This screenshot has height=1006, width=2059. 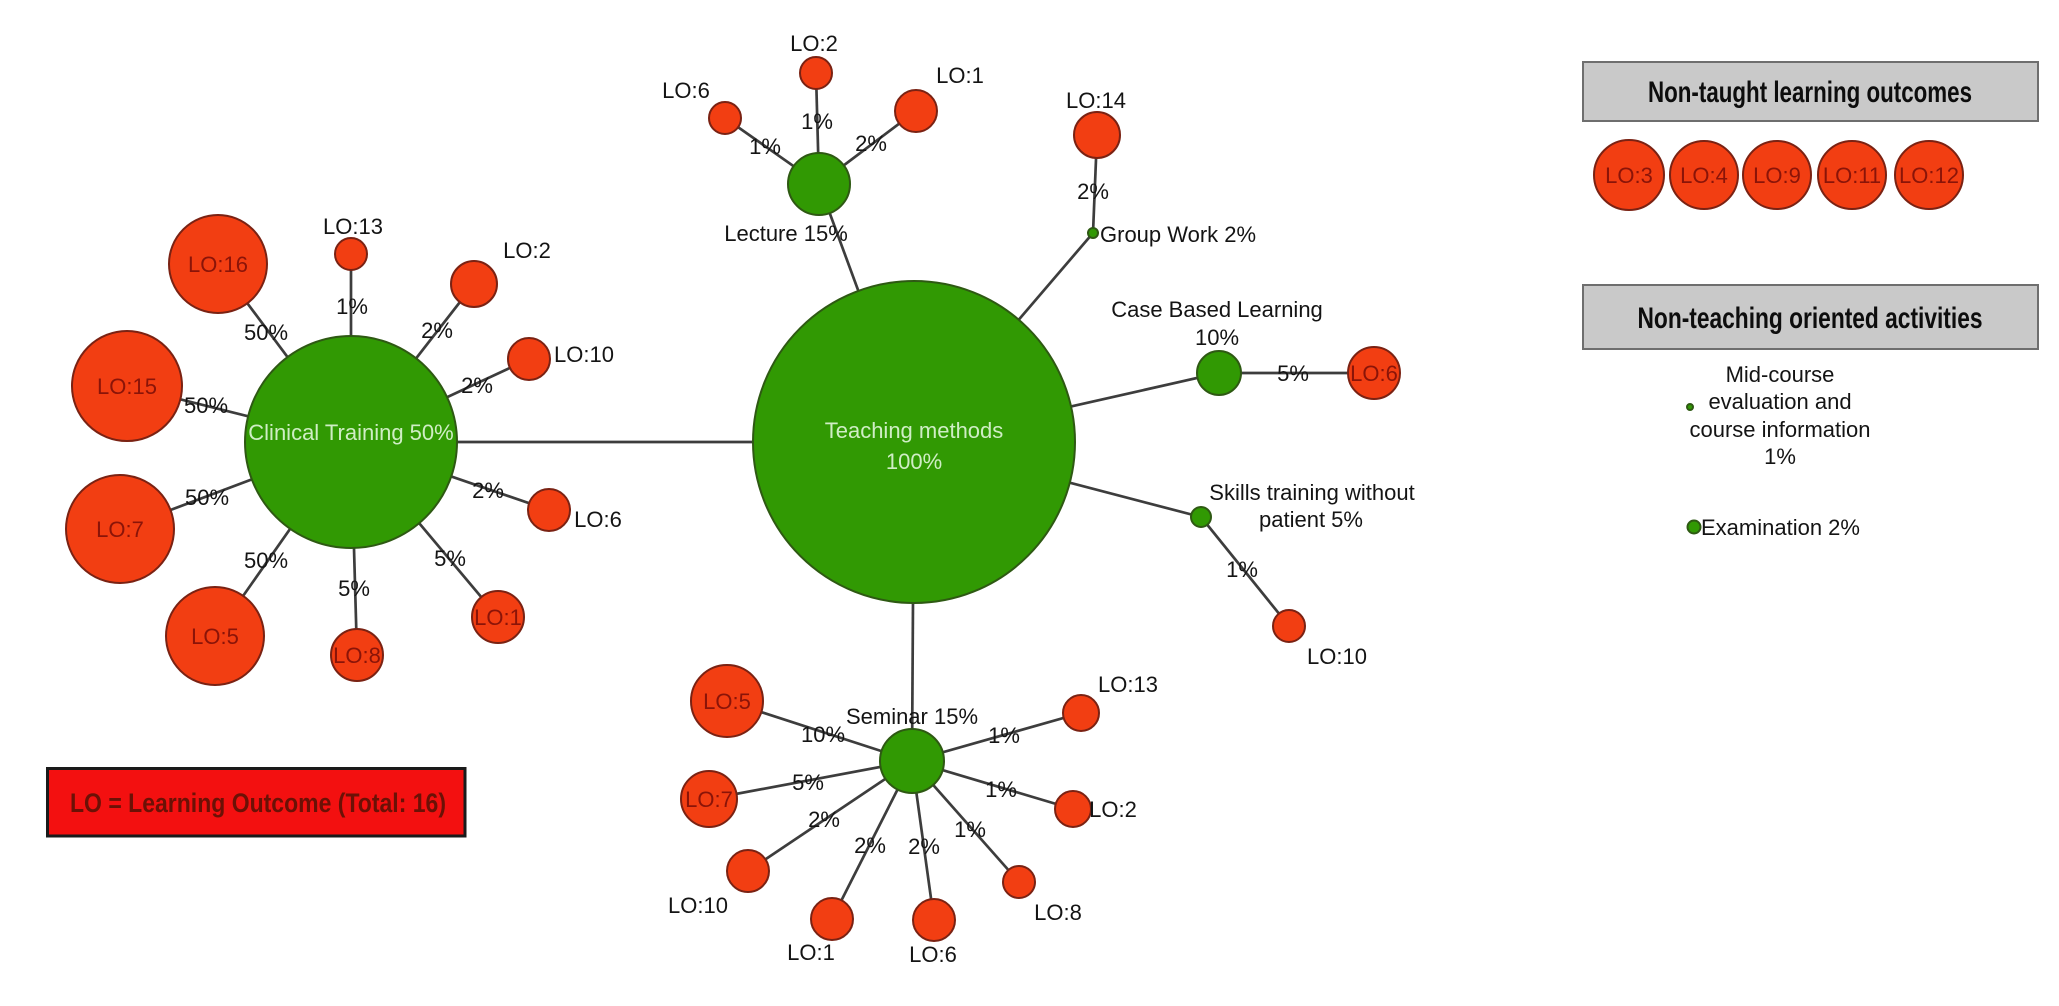 I want to click on svg-text: Non-taught learning outcomes, so click(x=1810, y=92).